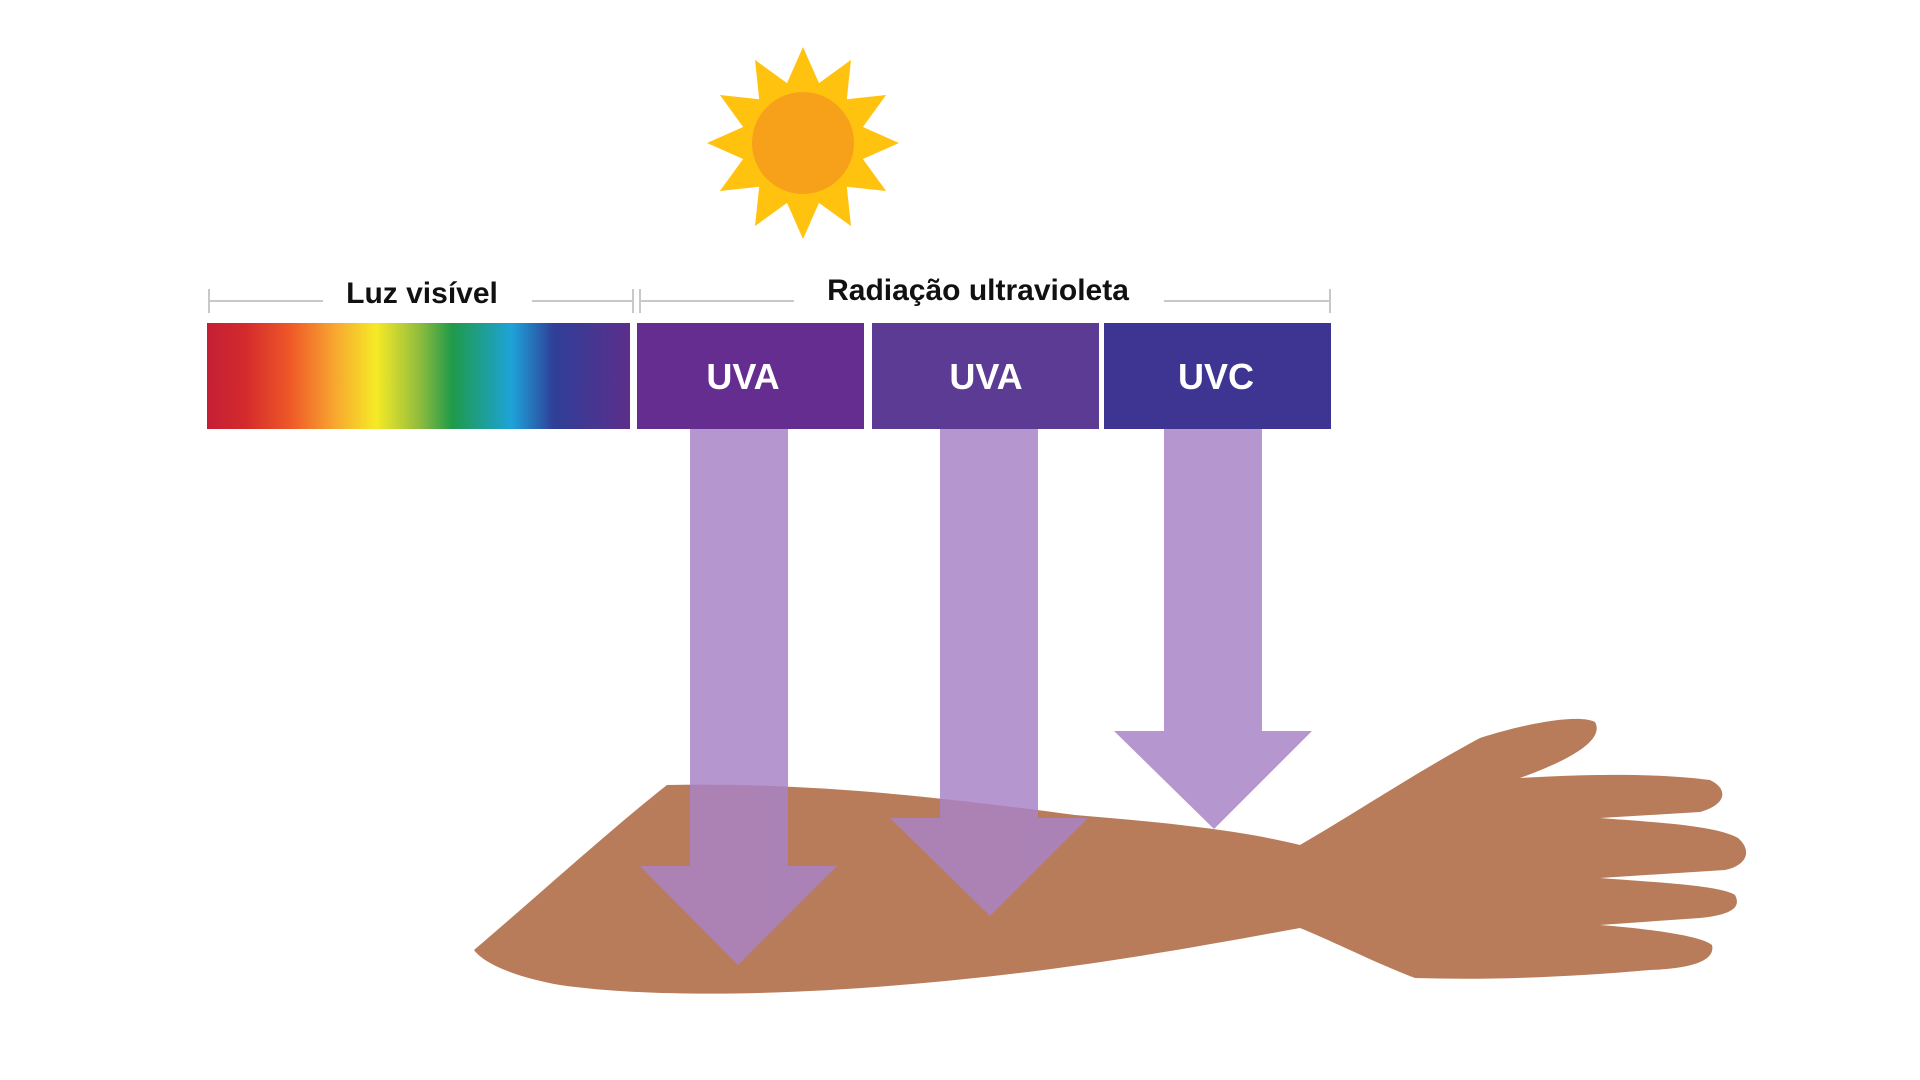  Describe the element at coordinates (422, 293) in the screenshot. I see `visible-light-label: Luz visível` at that location.